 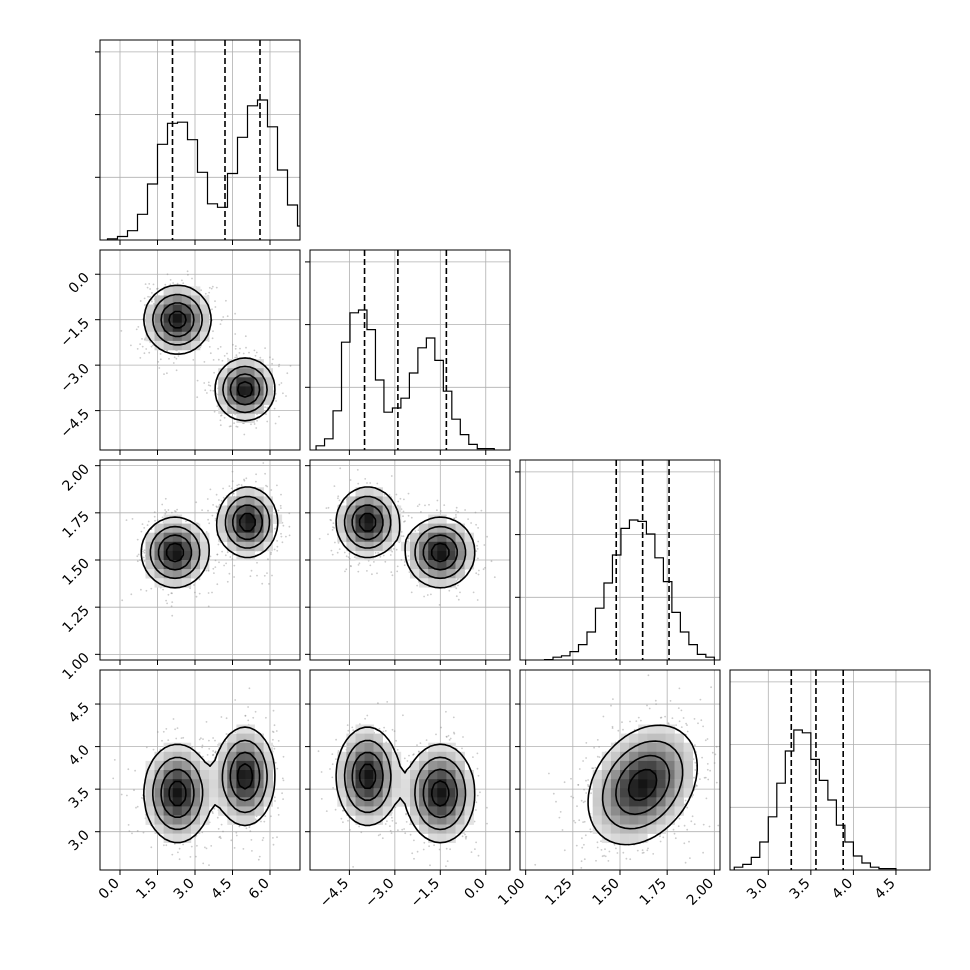 I want to click on y-tick-label-p2: 1.50, so click(x=75, y=572).